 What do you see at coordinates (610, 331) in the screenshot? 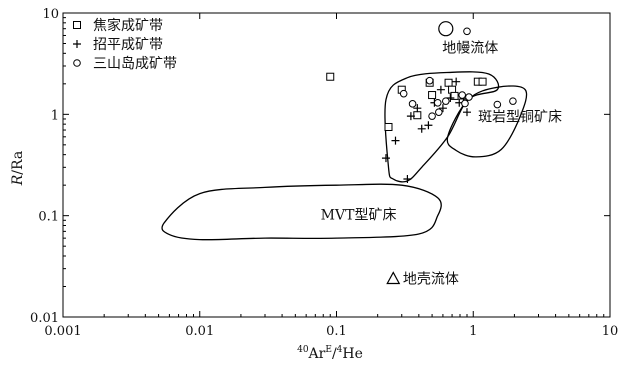
I see `x-tick-label: 10` at bounding box center [610, 331].